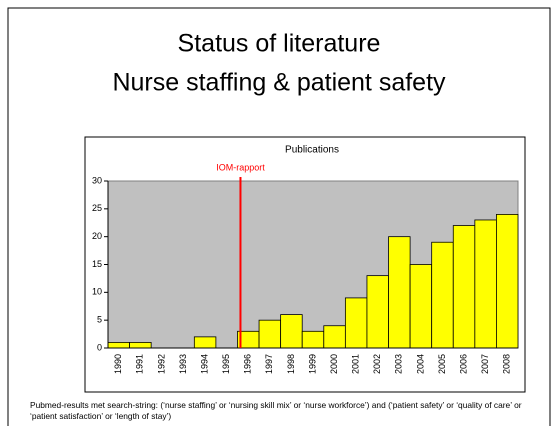 The image size is (558, 426). I want to click on y-tick-label: 20, so click(97, 236).